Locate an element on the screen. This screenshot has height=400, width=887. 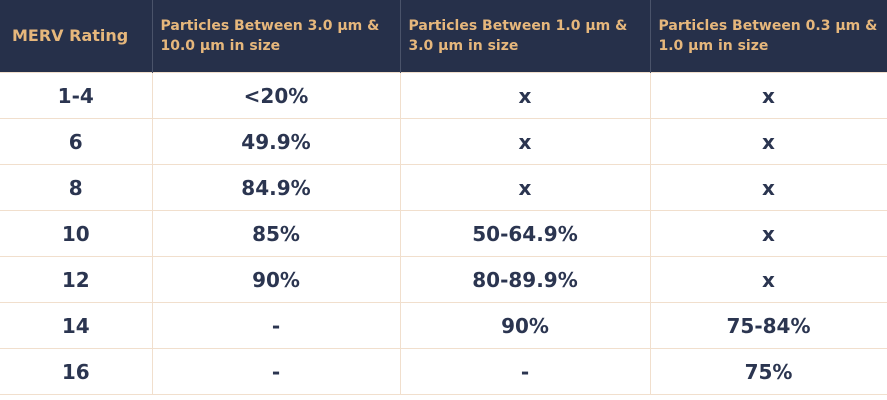
table-cell: 75-84% is located at coordinates (768, 325).